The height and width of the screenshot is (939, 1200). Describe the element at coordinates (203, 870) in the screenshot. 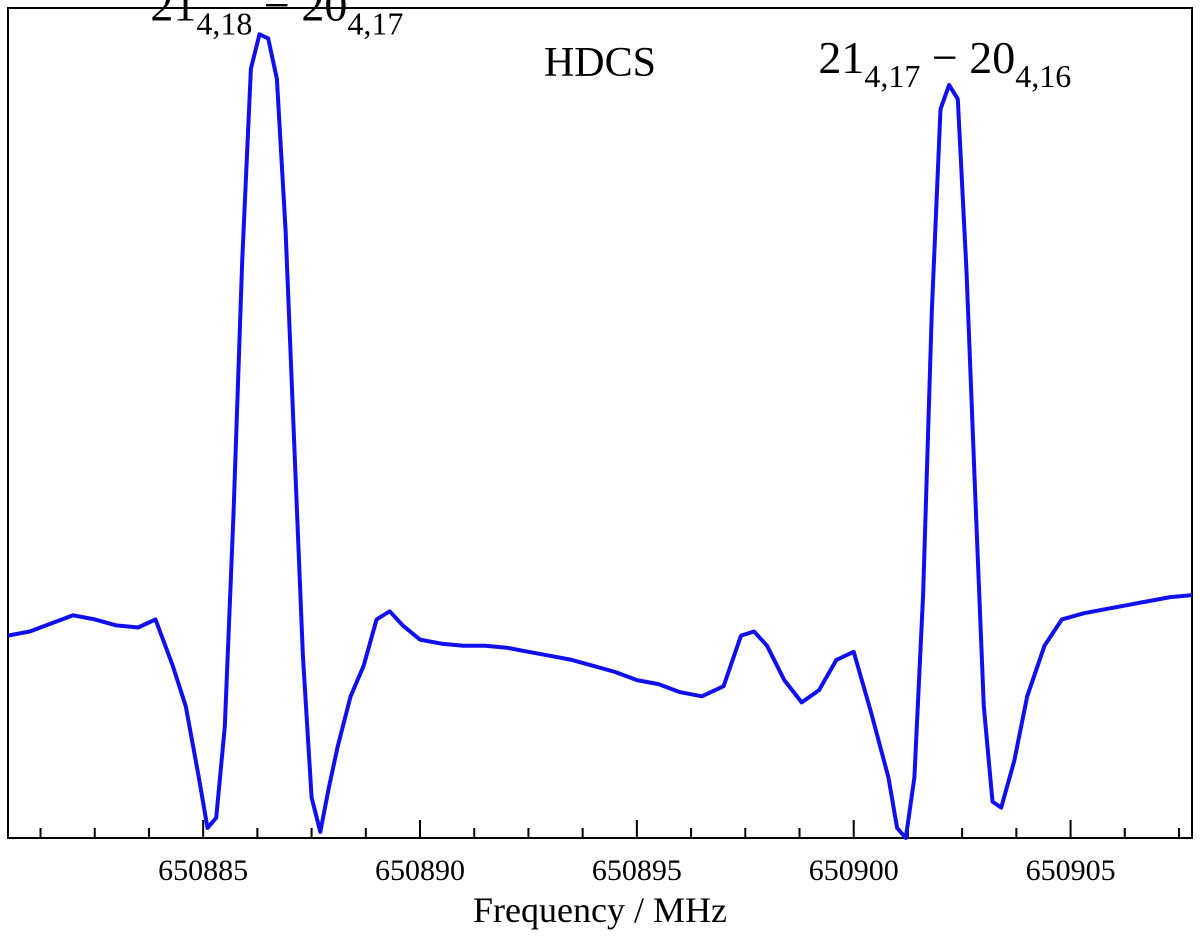

I see `x-tick-label: 650885` at that location.